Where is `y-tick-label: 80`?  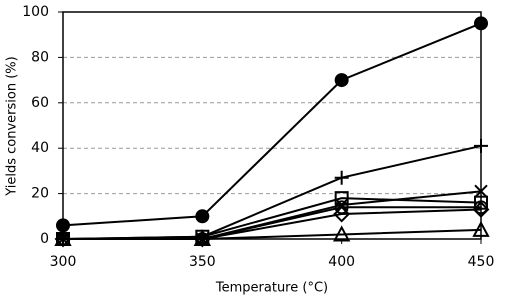 y-tick-label: 80 is located at coordinates (40, 57).